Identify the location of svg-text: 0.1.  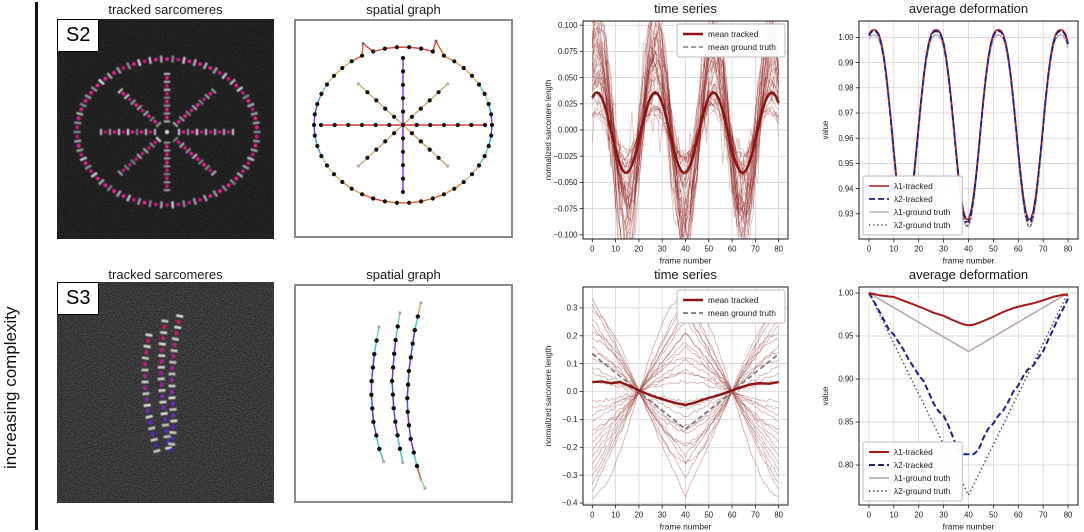
(572, 363).